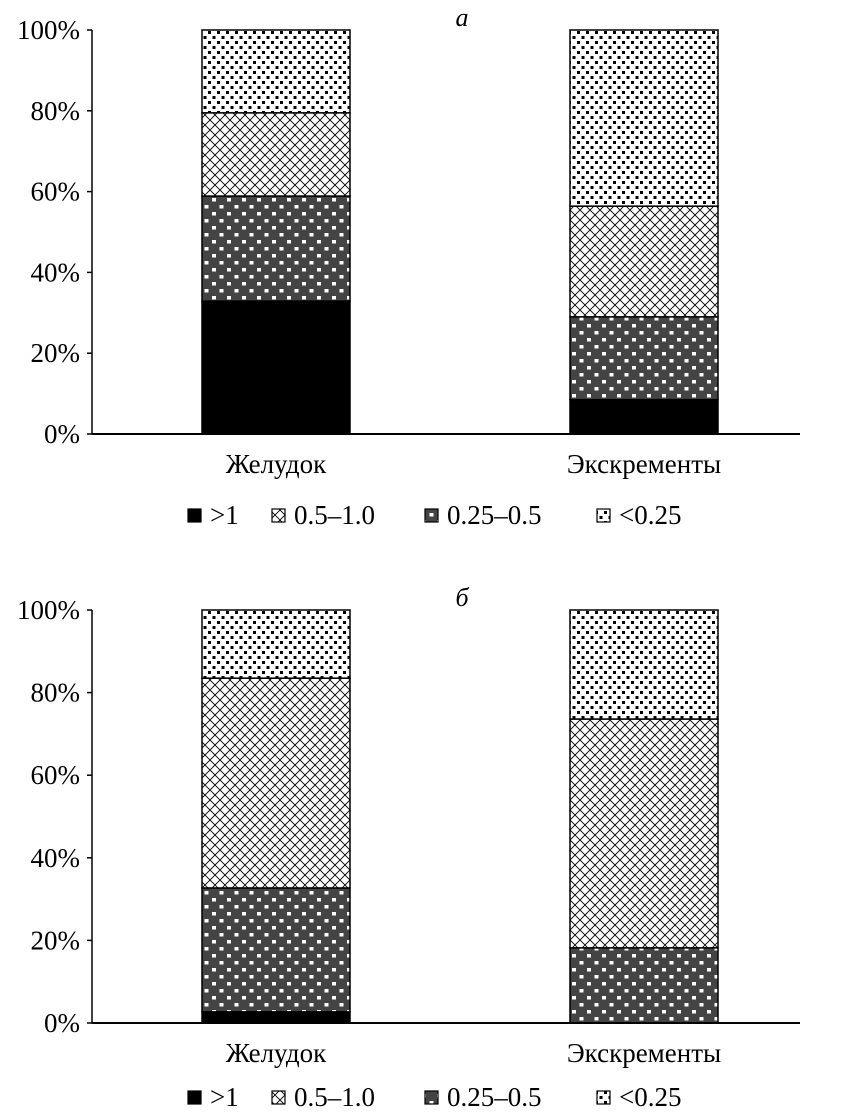 The image size is (847, 1120). What do you see at coordinates (462, 597) in the screenshot?
I see `panel-label: б` at bounding box center [462, 597].